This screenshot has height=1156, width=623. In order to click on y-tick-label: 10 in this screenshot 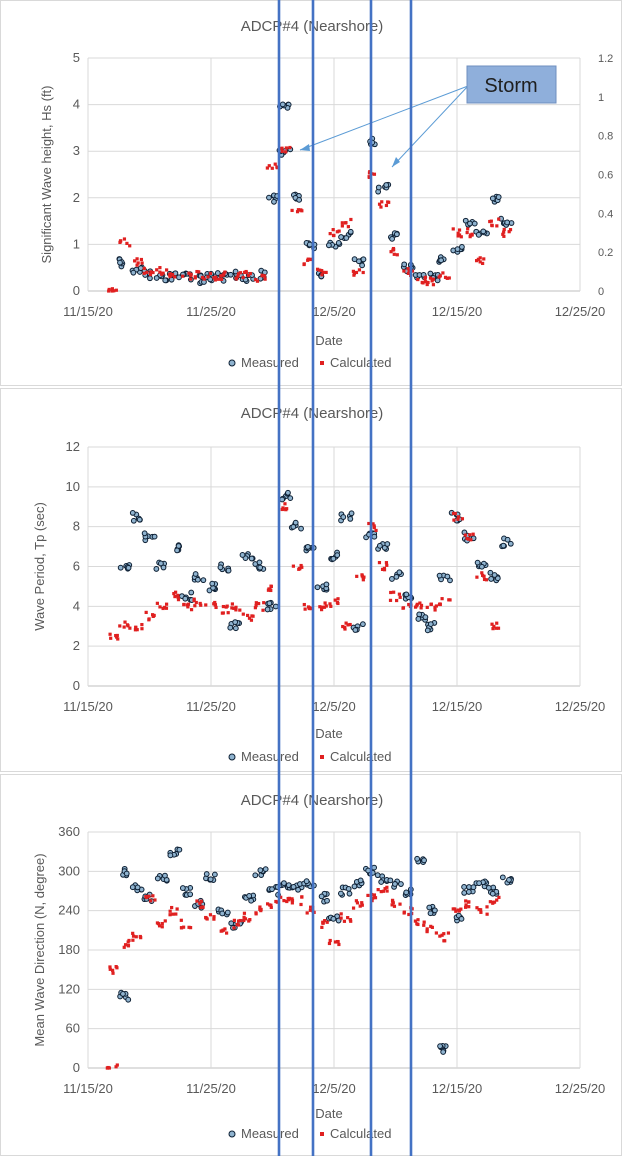, I will do `click(73, 486)`.